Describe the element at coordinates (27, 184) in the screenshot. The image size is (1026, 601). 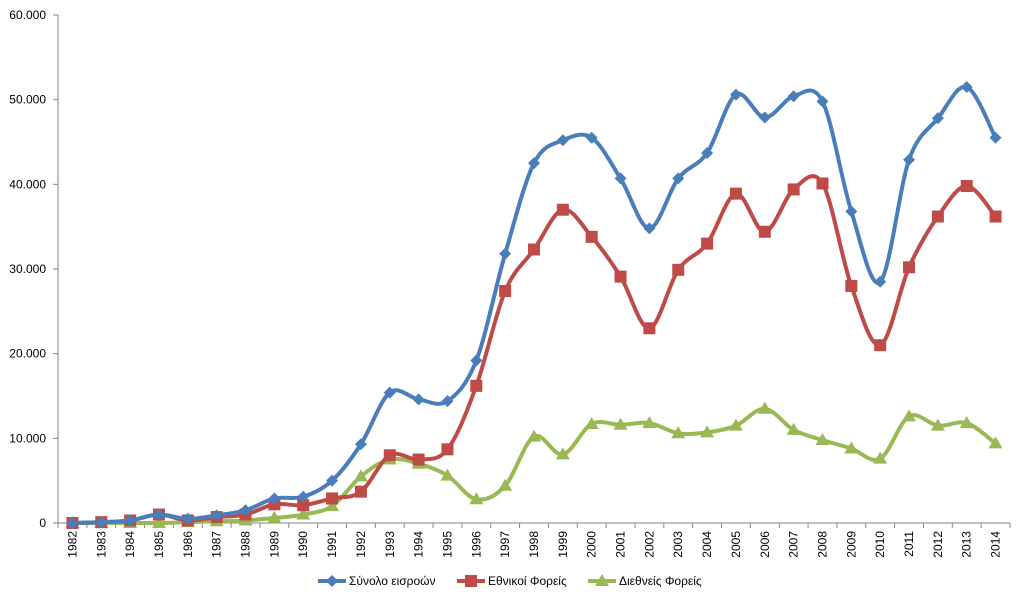
I see `y-tick-label: 40.000` at that location.